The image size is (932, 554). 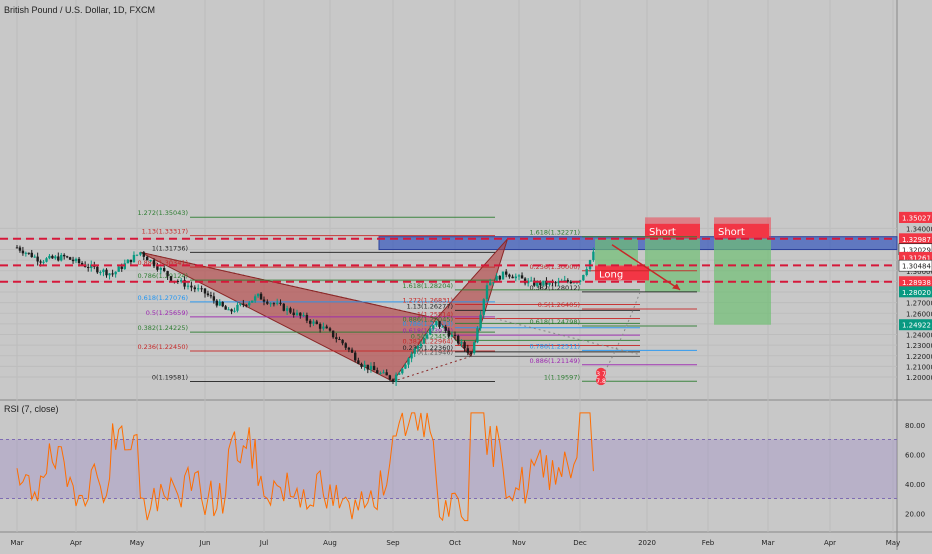 What do you see at coordinates (448, 469) in the screenshot?
I see `rsi-band` at bounding box center [448, 469].